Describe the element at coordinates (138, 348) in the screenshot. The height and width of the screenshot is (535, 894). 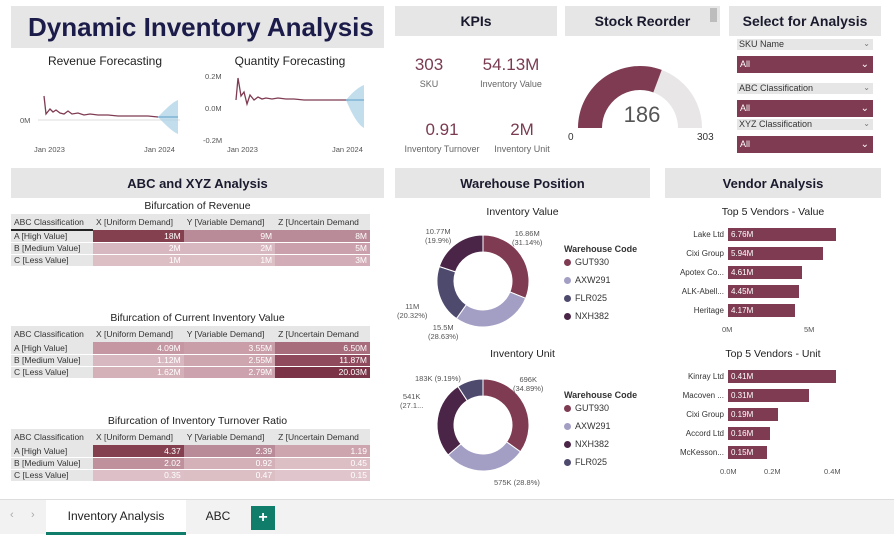
I see `matrix-cell: 4.09M` at that location.